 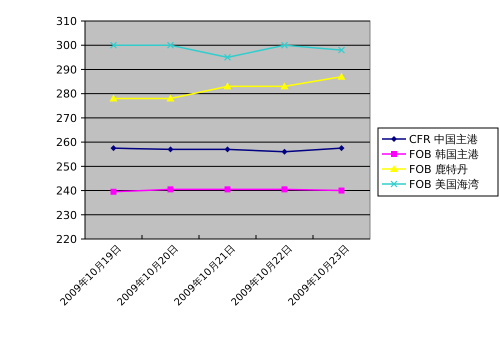 What do you see at coordinates (66, 191) in the screenshot?
I see `y-tick-label: 240` at bounding box center [66, 191].